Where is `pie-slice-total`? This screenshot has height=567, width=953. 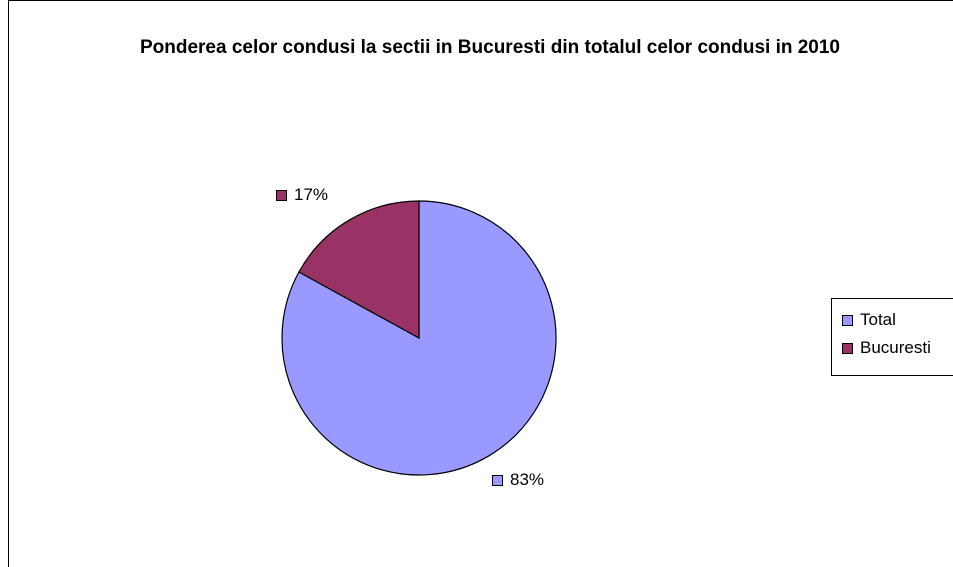 pie-slice-total is located at coordinates (419, 338).